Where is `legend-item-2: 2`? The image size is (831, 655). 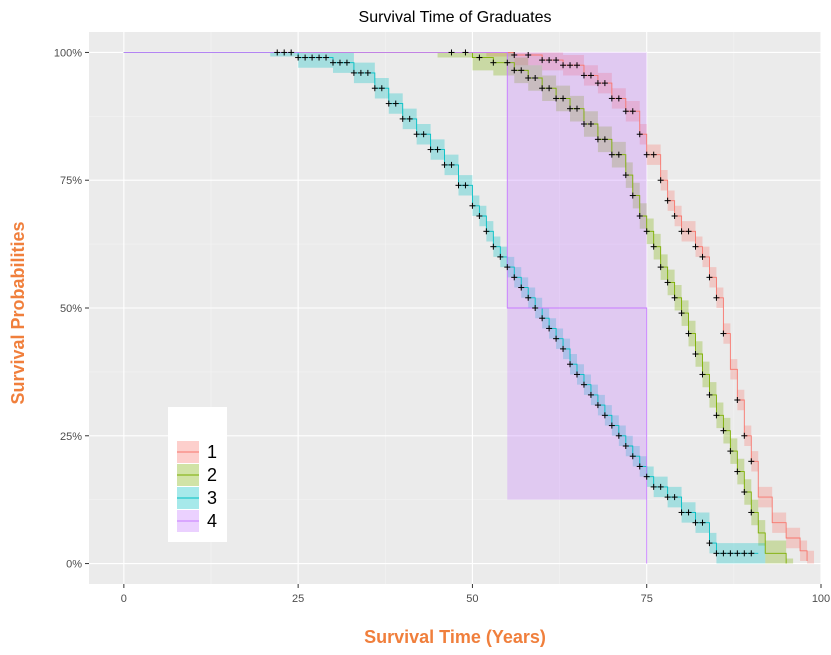 legend-item-2: 2 is located at coordinates (197, 475).